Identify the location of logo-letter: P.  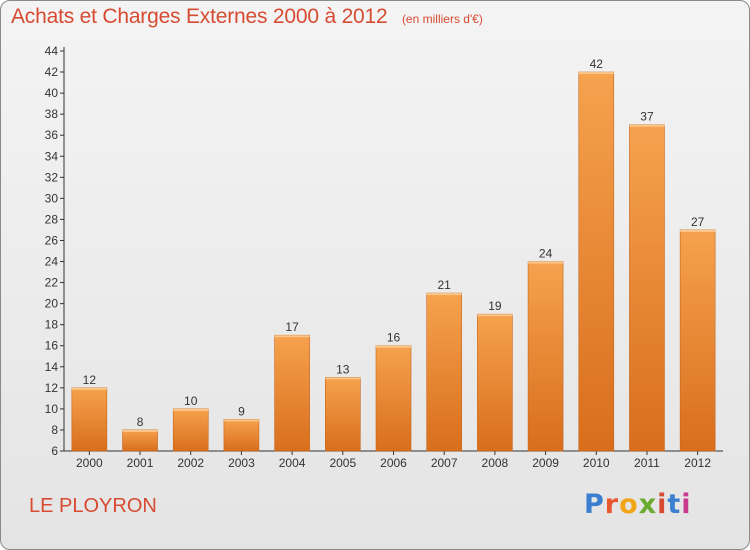
(594, 504).